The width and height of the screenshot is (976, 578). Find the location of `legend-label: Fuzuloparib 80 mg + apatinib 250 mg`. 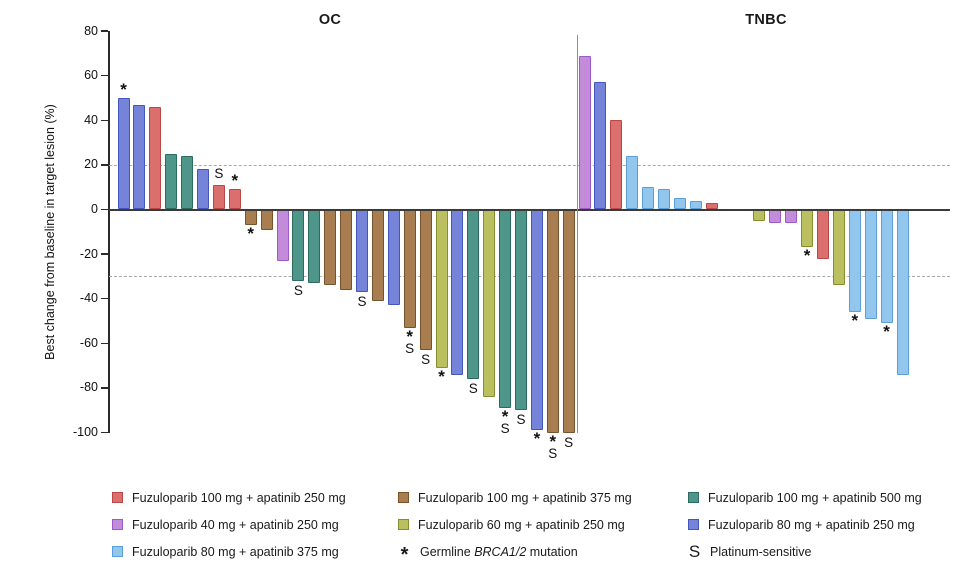

legend-label: Fuzuloparib 80 mg + apatinib 250 mg is located at coordinates (811, 524).